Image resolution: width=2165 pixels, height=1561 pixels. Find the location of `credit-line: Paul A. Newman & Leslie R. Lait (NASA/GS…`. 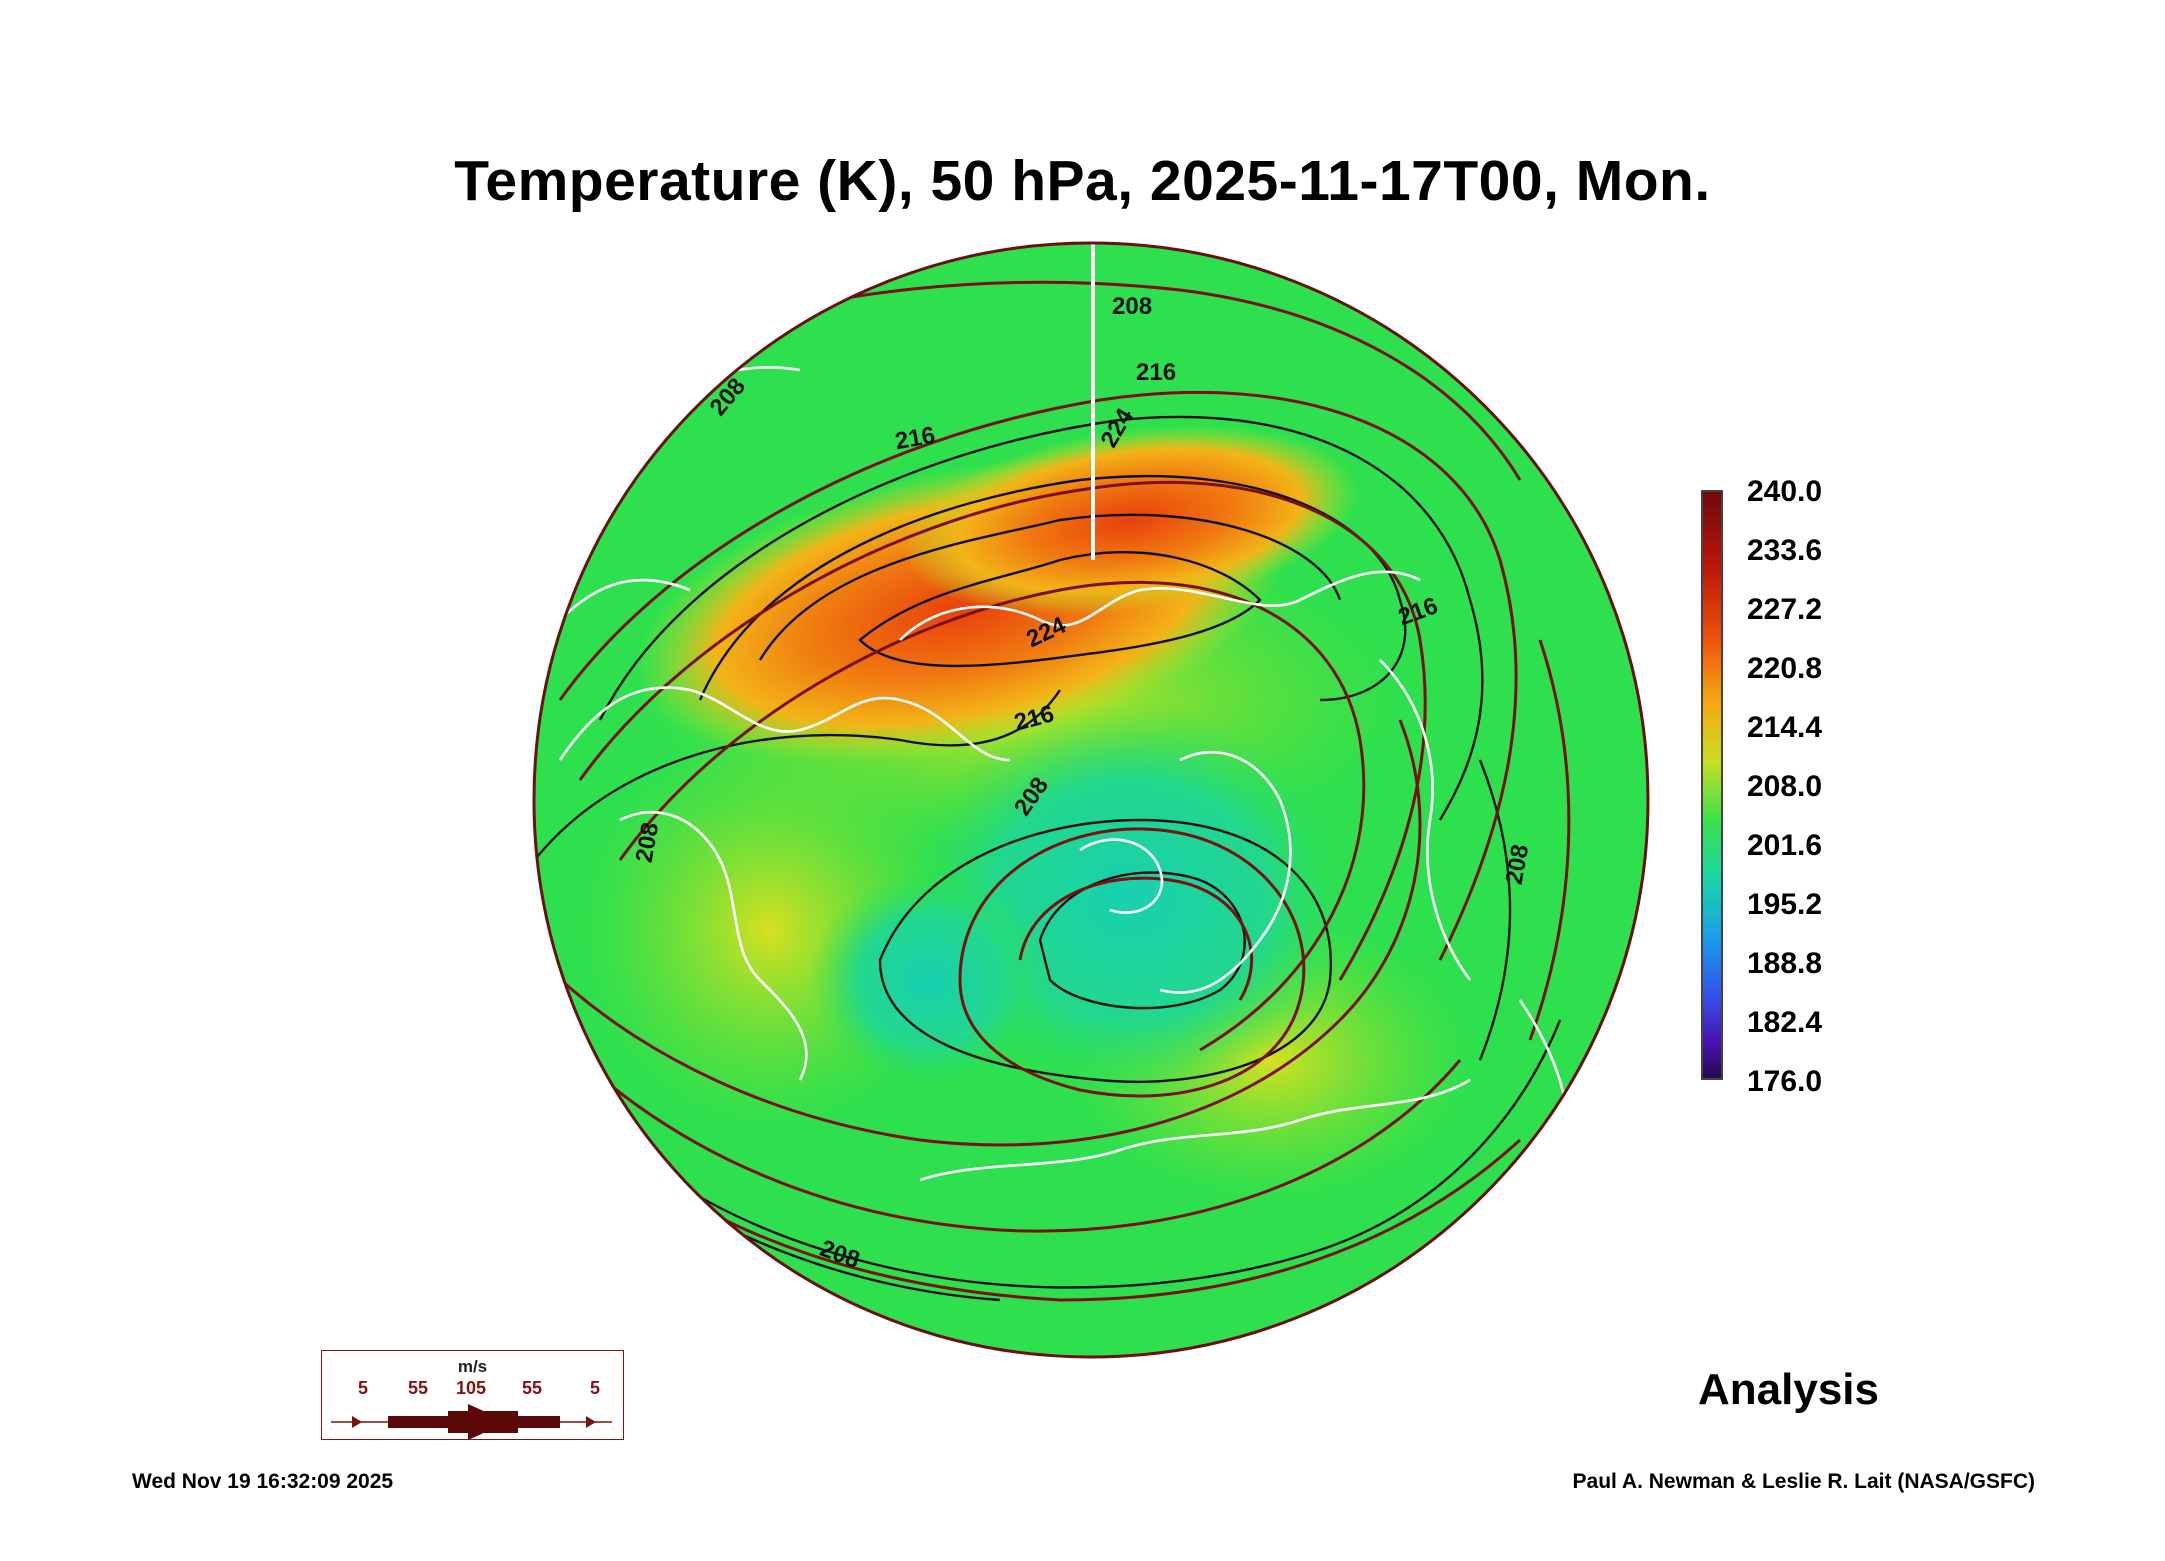

credit-line: Paul A. Newman & Leslie R. Lait (NASA/GS… is located at coordinates (1803, 1481).